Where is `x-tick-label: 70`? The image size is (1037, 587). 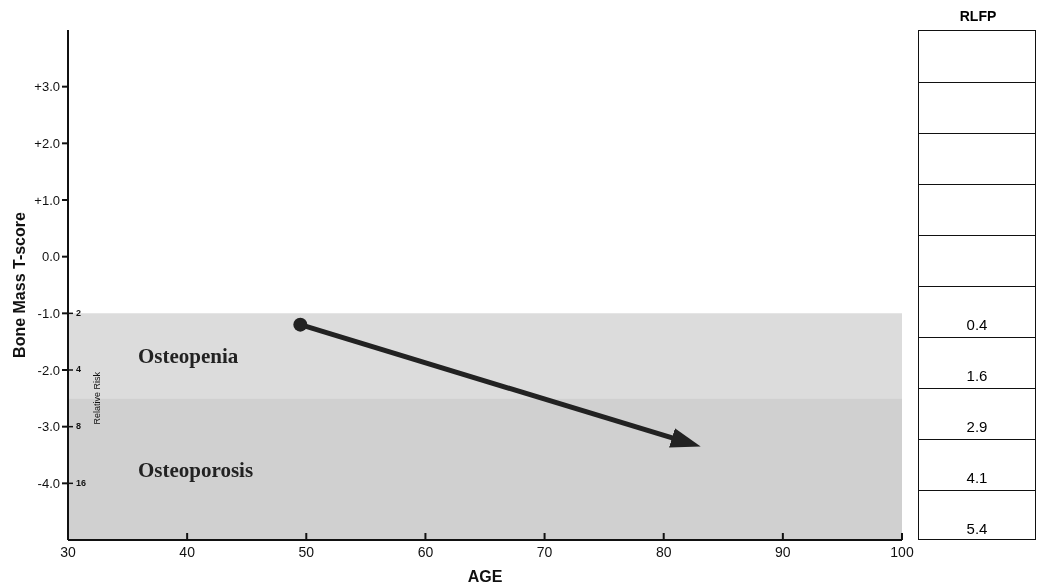
x-tick-label: 70 is located at coordinates (544, 551).